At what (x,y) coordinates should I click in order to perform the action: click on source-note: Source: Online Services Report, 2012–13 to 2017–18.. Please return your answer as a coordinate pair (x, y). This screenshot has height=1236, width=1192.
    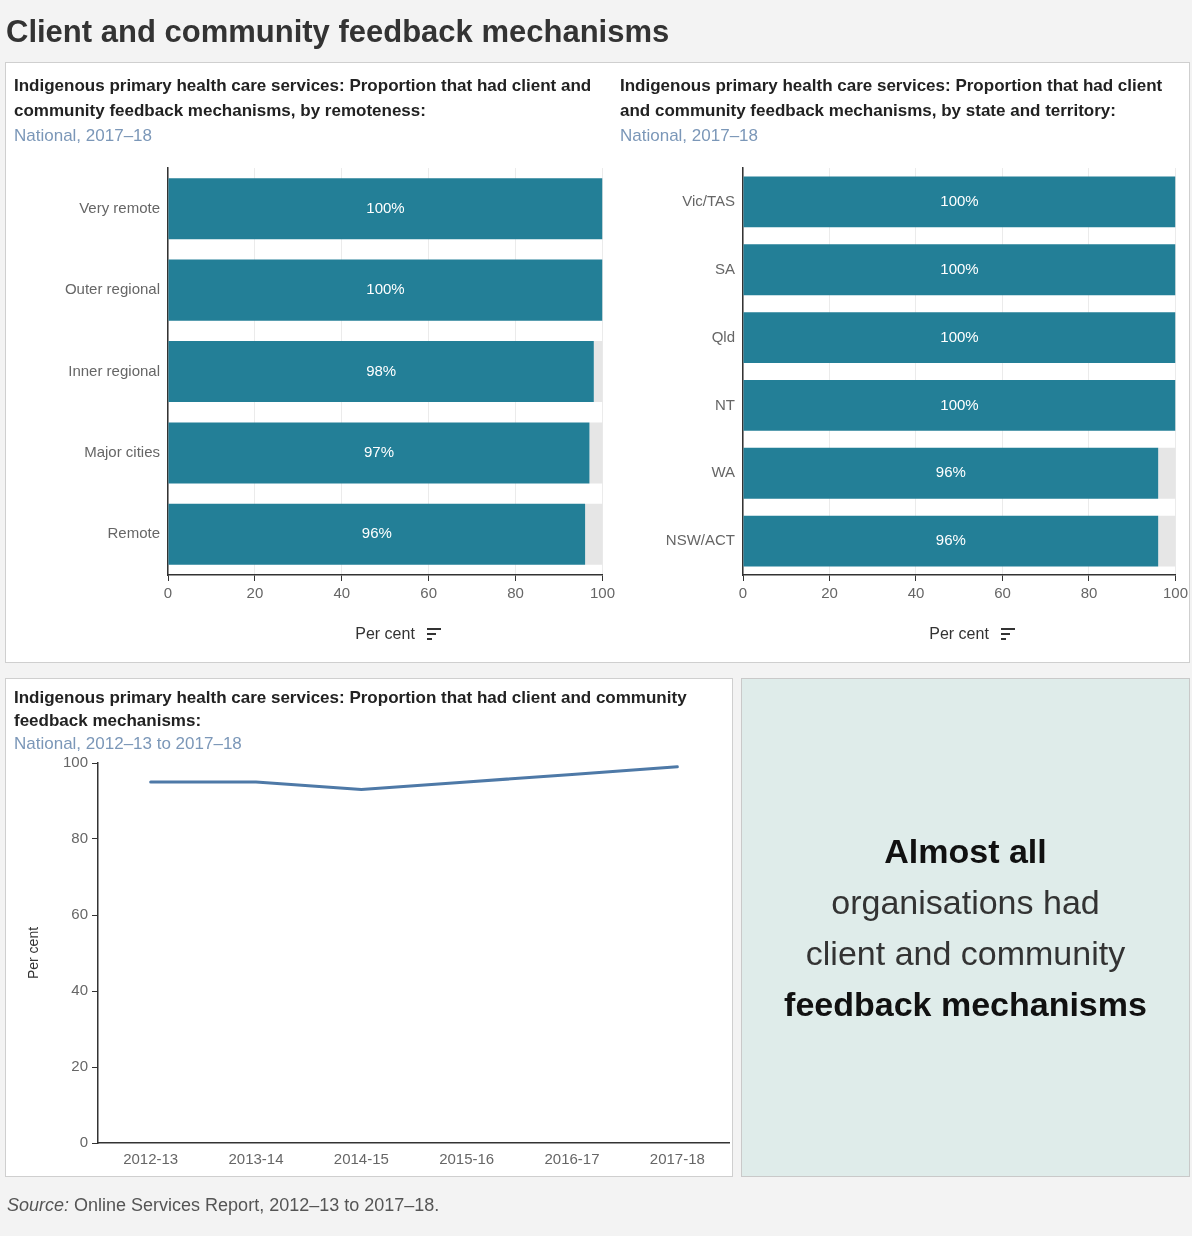
    Looking at the image, I should click on (223, 1205).